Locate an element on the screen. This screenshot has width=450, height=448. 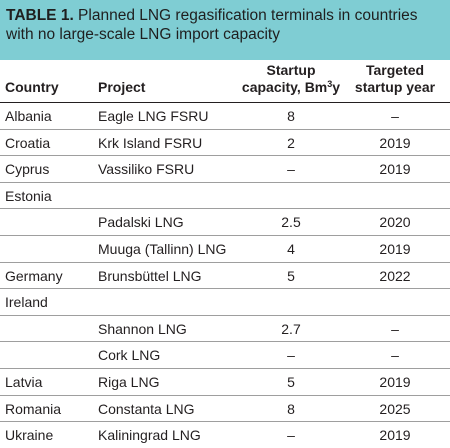
cell-project: Eagle LNG FSRU is located at coordinates (153, 116).